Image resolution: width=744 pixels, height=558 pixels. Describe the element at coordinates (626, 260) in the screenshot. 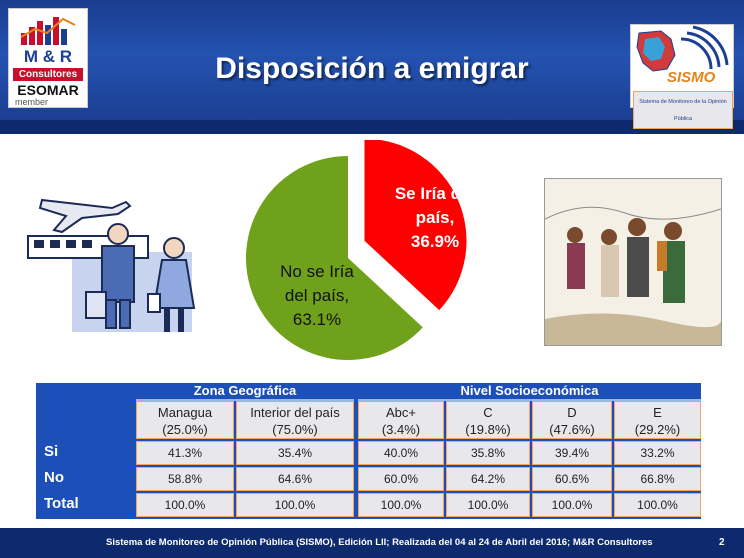

I see `people-walking-icon` at that location.